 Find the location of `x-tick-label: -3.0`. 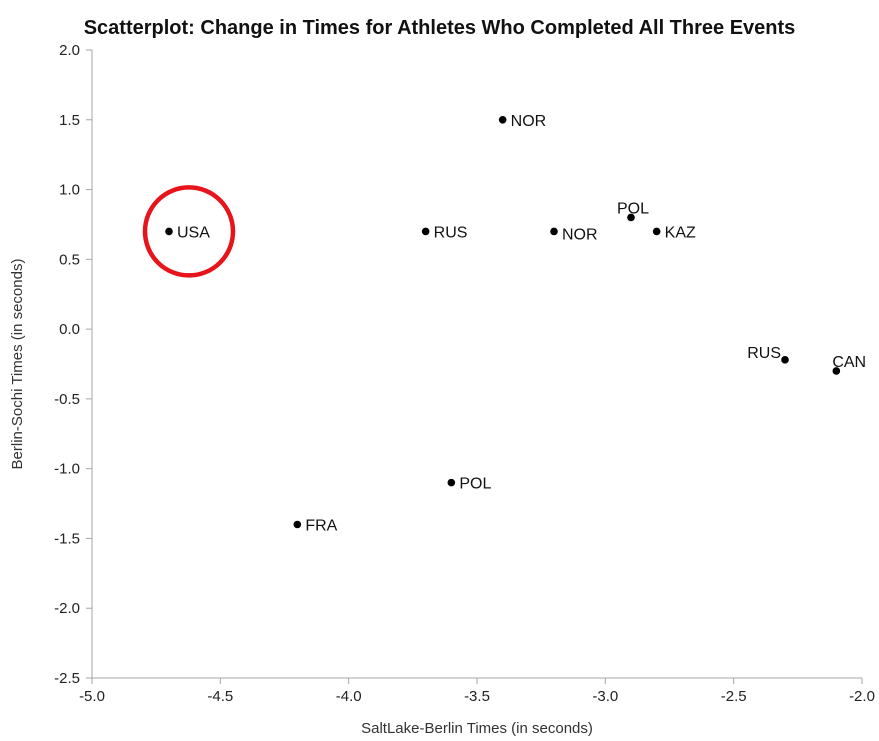

x-tick-label: -3.0 is located at coordinates (605, 696).